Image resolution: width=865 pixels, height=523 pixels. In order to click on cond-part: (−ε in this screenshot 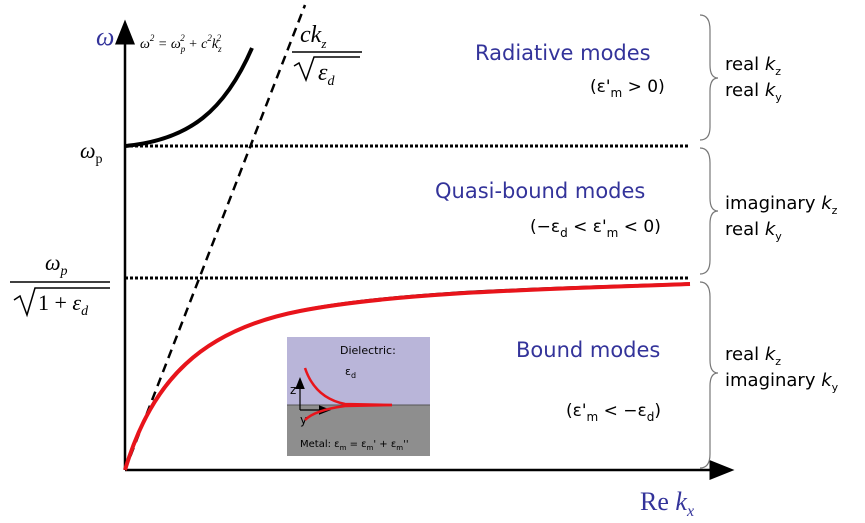, I will do `click(545, 227)`.